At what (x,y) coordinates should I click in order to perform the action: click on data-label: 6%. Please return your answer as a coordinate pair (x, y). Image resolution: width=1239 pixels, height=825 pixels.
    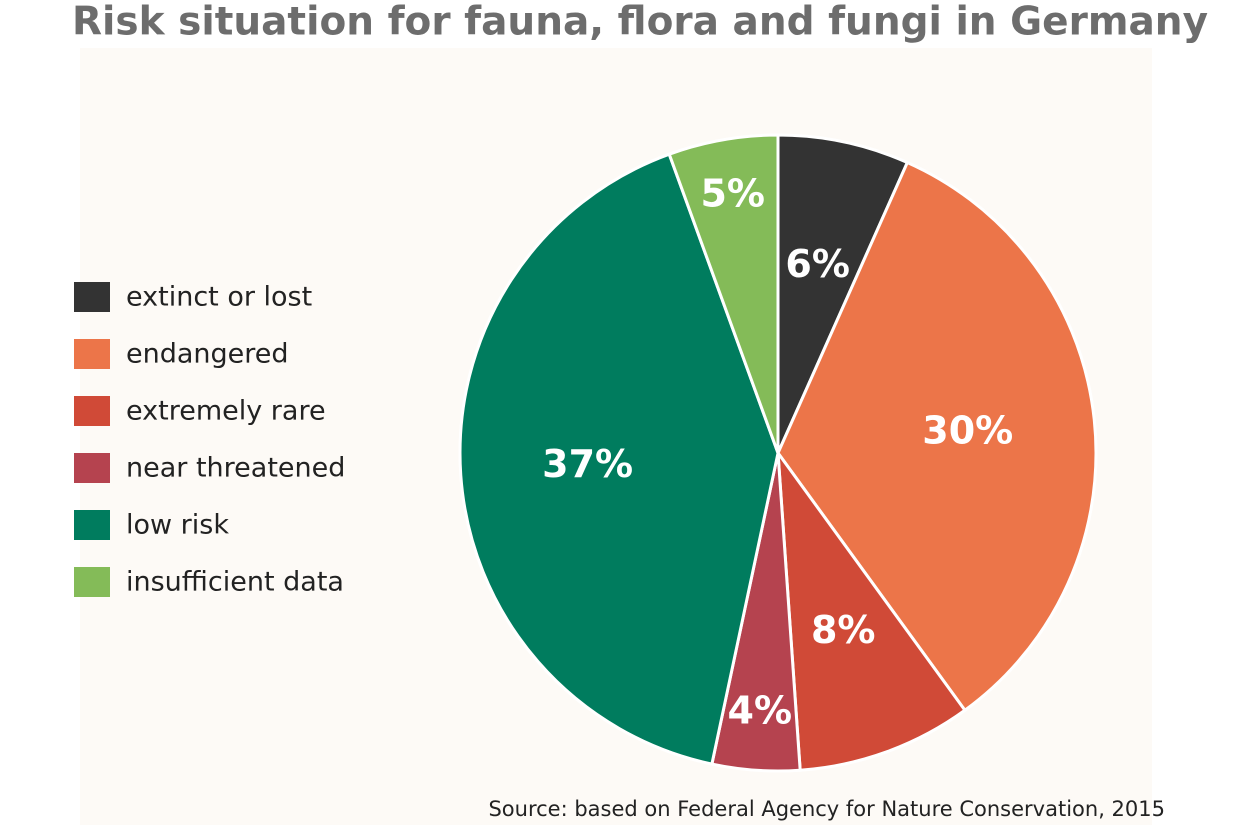
    Looking at the image, I should click on (817, 264).